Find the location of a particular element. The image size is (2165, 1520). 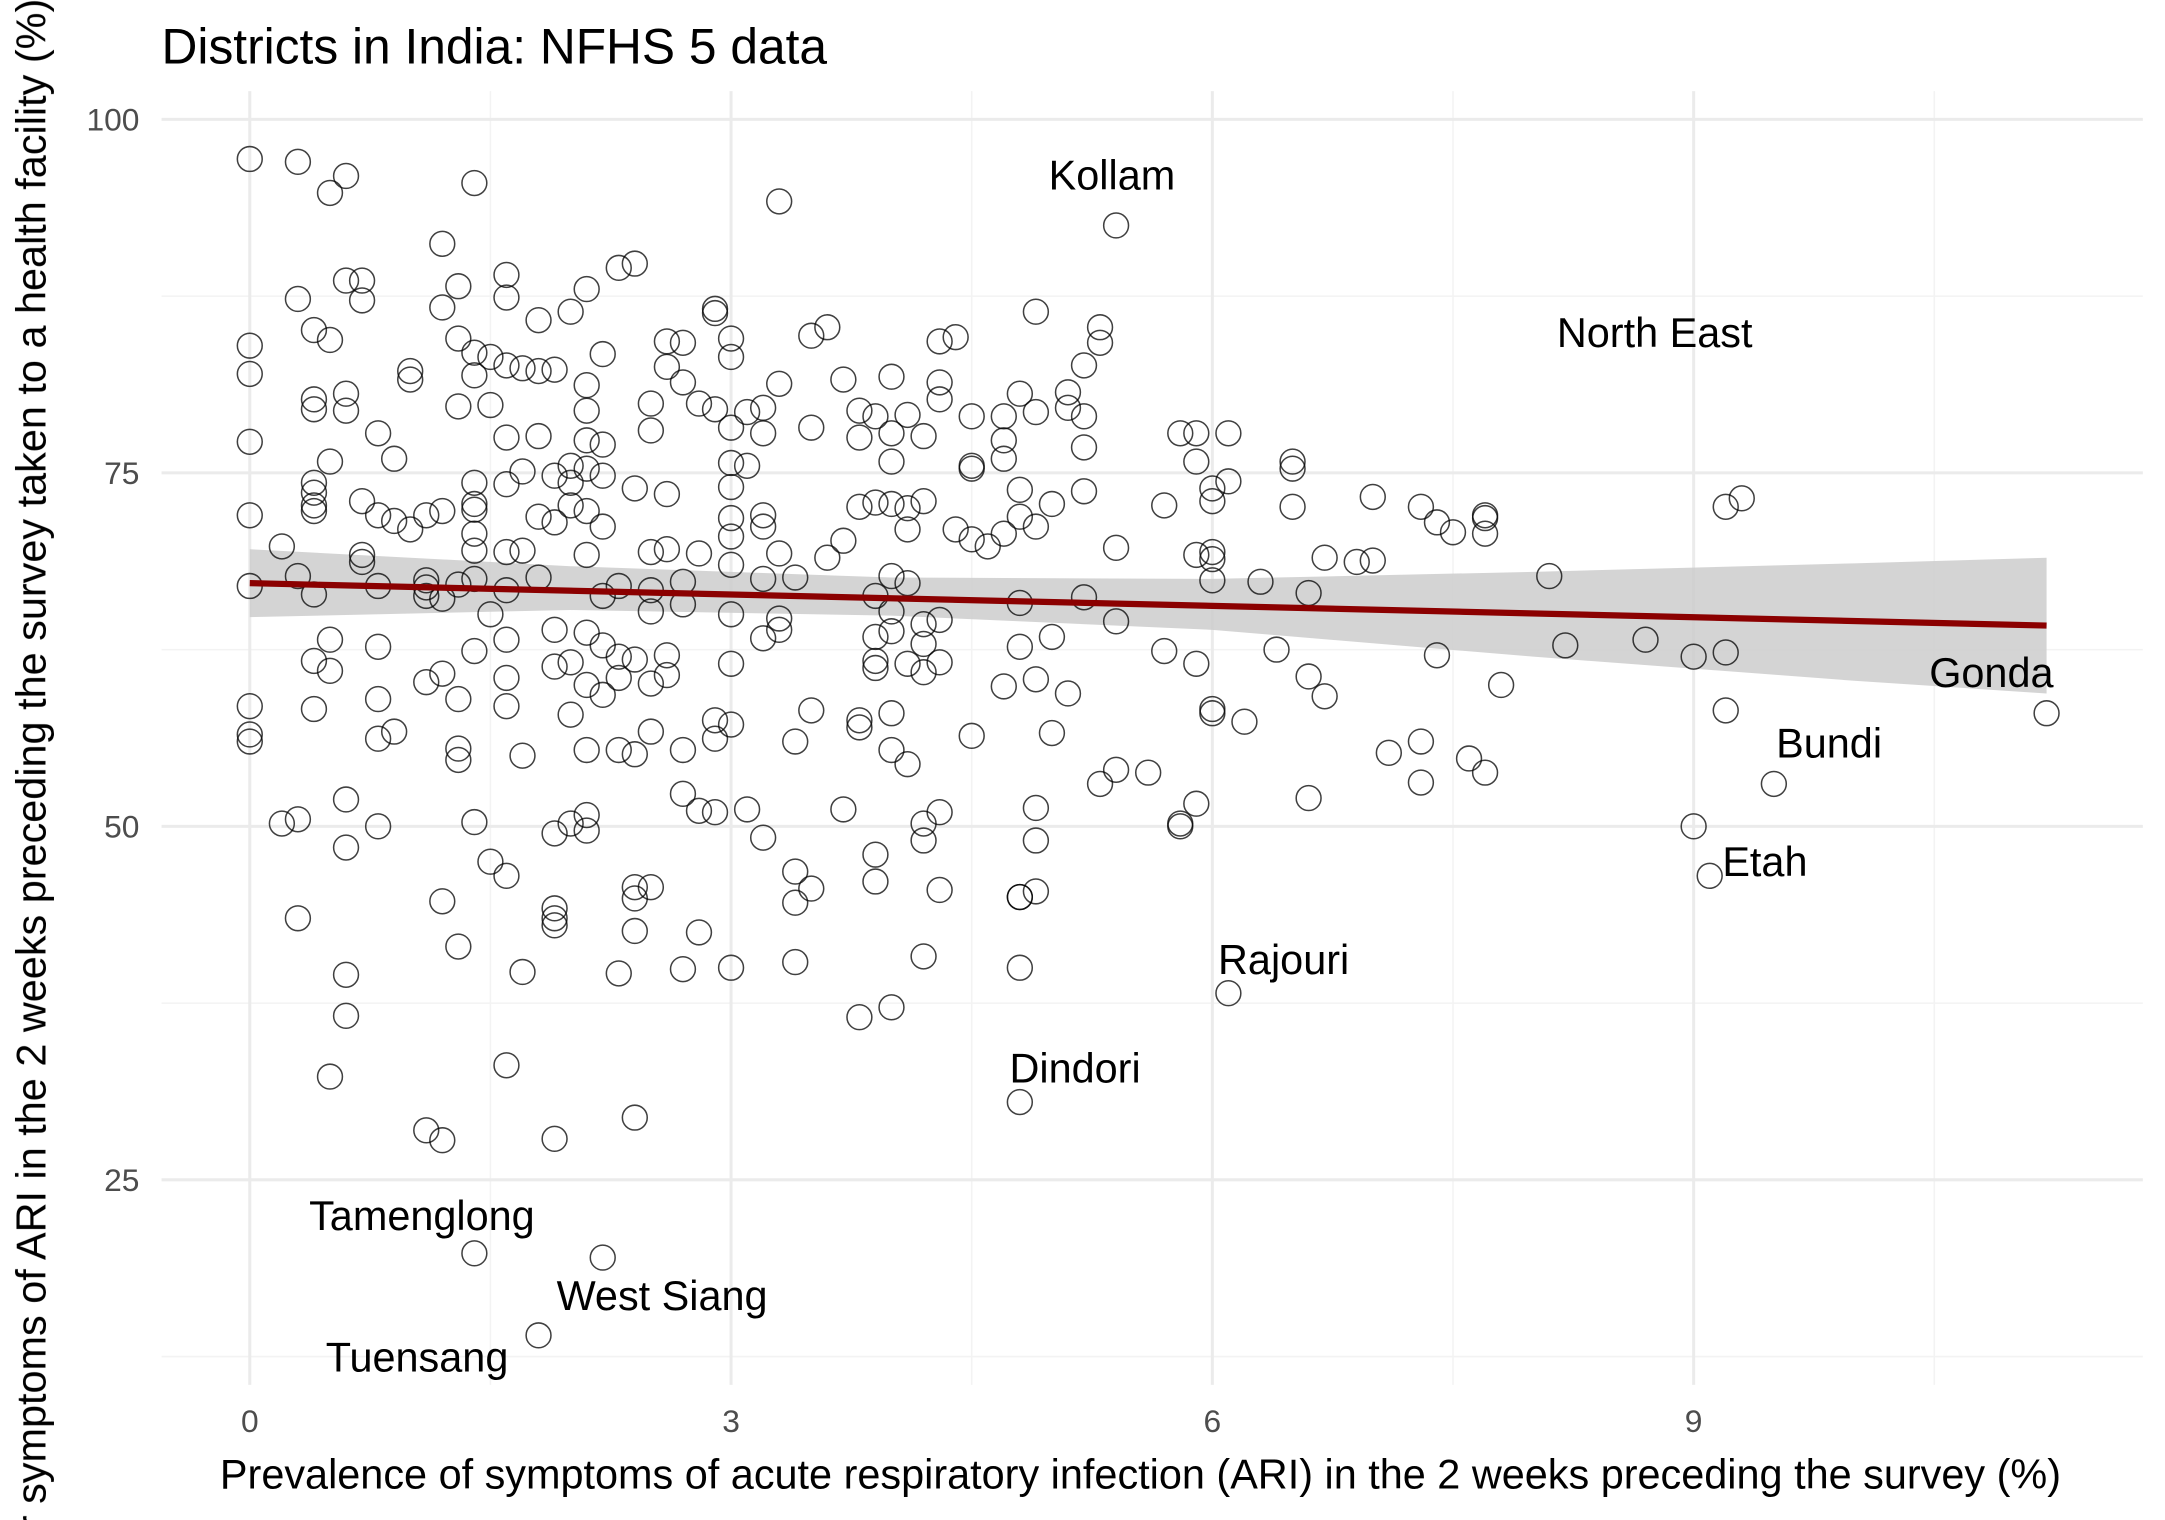

x-tick-label: 6 is located at coordinates (1213, 1421).